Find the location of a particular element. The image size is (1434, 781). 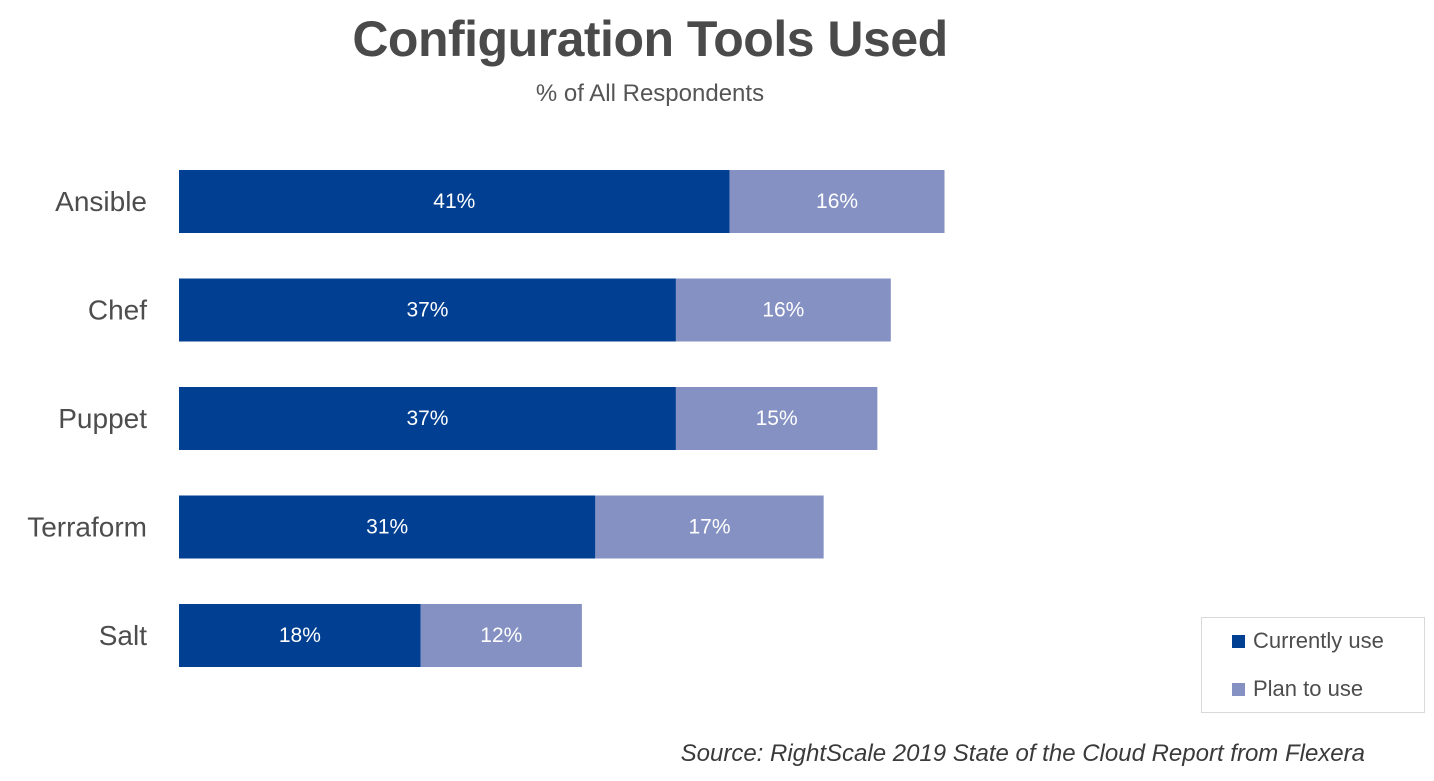

legend-swatch-currently-use is located at coordinates (1238, 641).